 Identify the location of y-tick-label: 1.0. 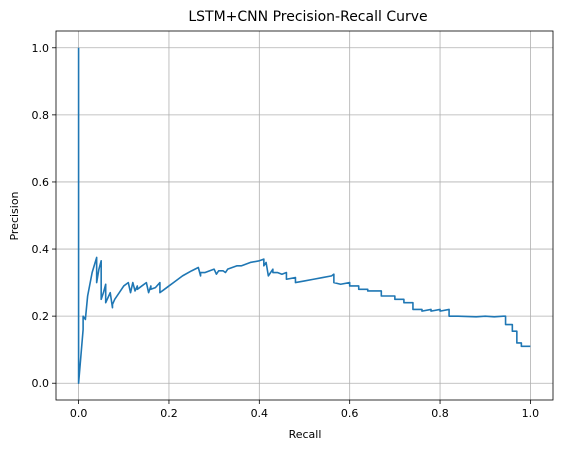
(41, 48).